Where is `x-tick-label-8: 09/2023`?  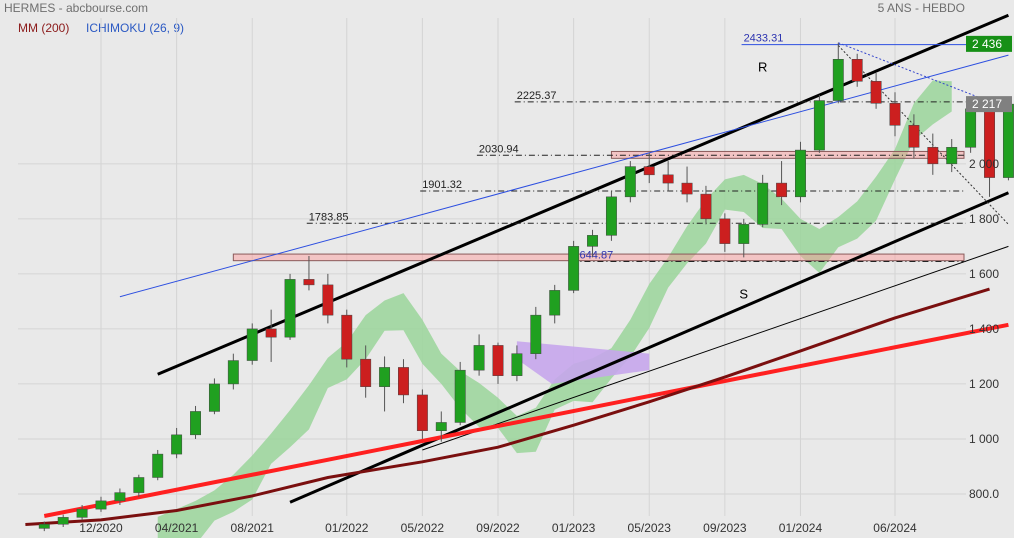 x-tick-label-8: 09/2023 is located at coordinates (725, 528).